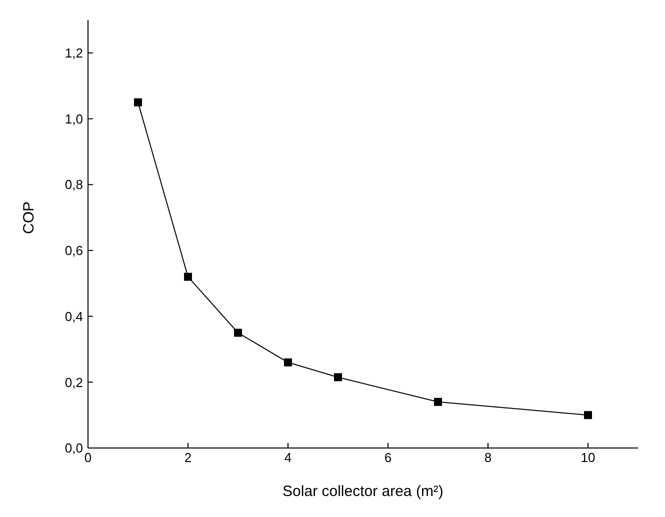 The image size is (665, 517). Describe the element at coordinates (88, 458) in the screenshot. I see `x-tick-label: 0` at that location.